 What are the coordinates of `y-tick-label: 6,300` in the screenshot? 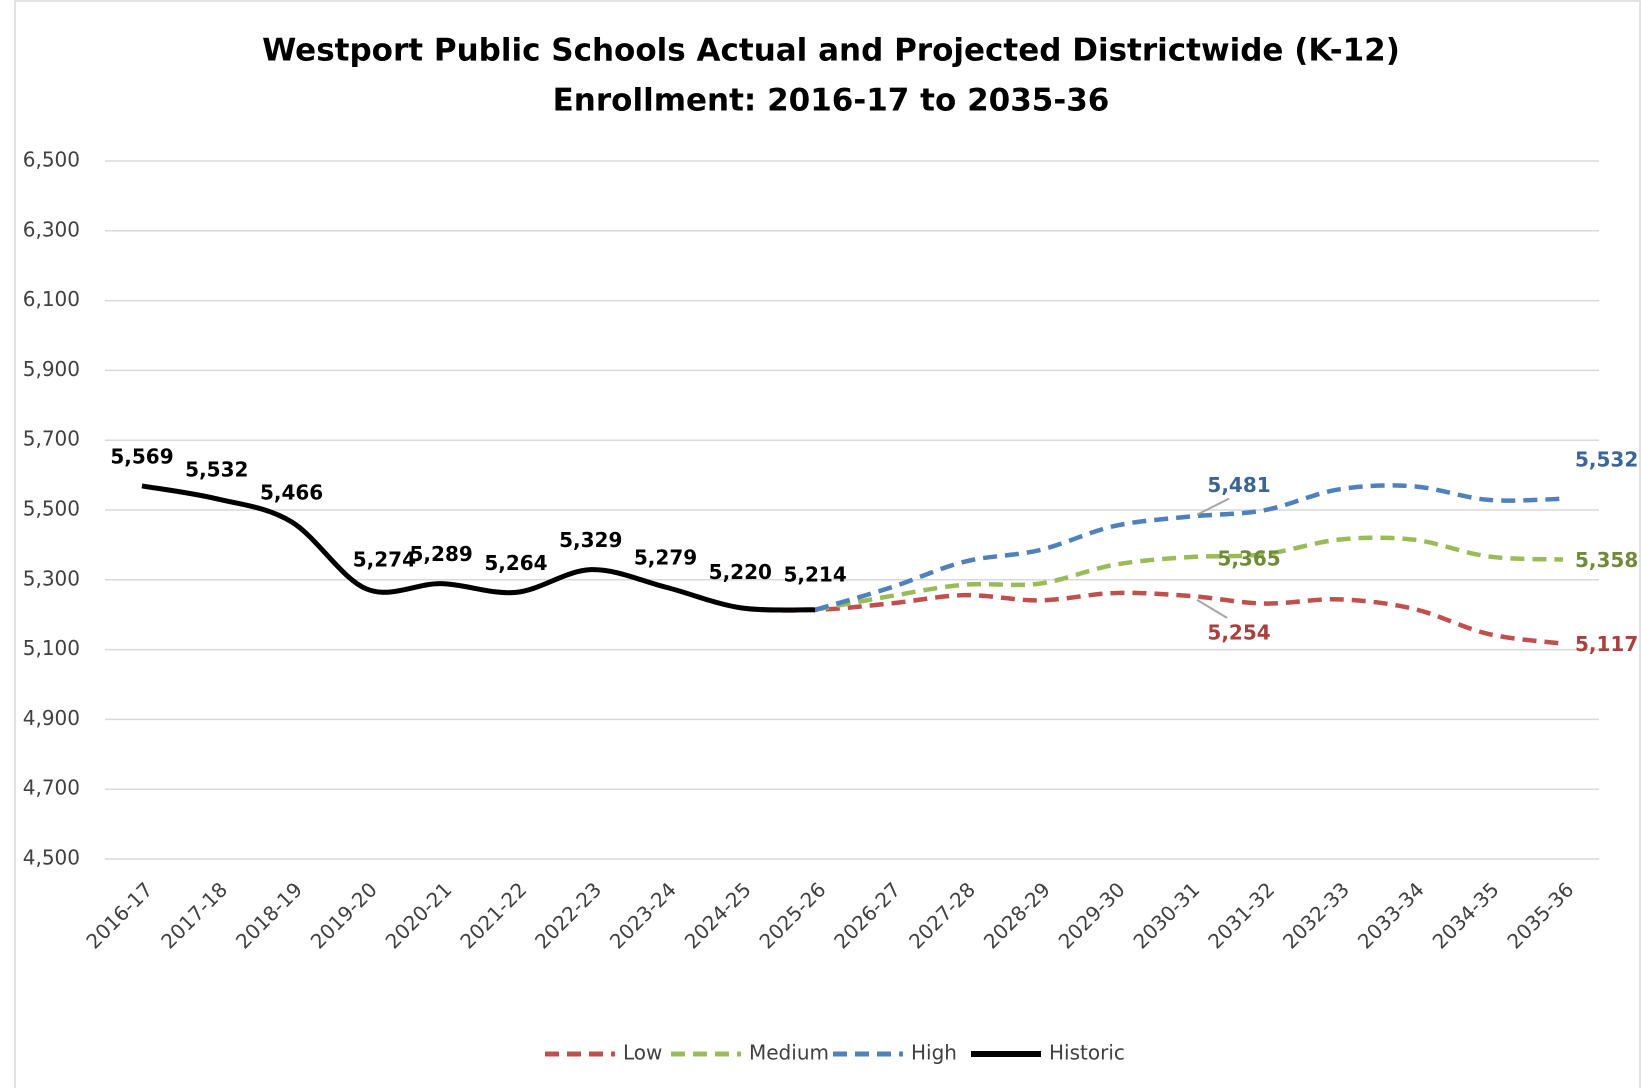 It's located at (51, 229).